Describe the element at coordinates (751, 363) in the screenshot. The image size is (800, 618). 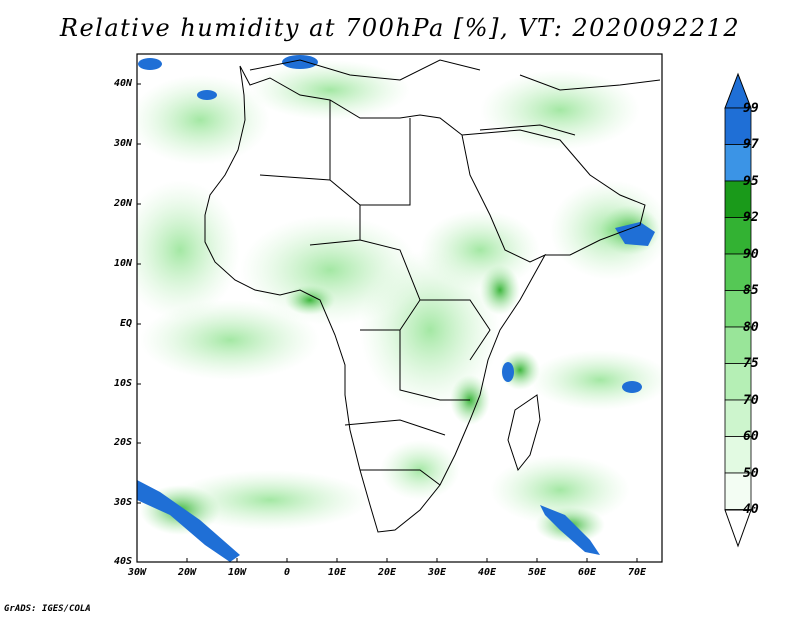
I see `colorbar-label: 75` at that location.